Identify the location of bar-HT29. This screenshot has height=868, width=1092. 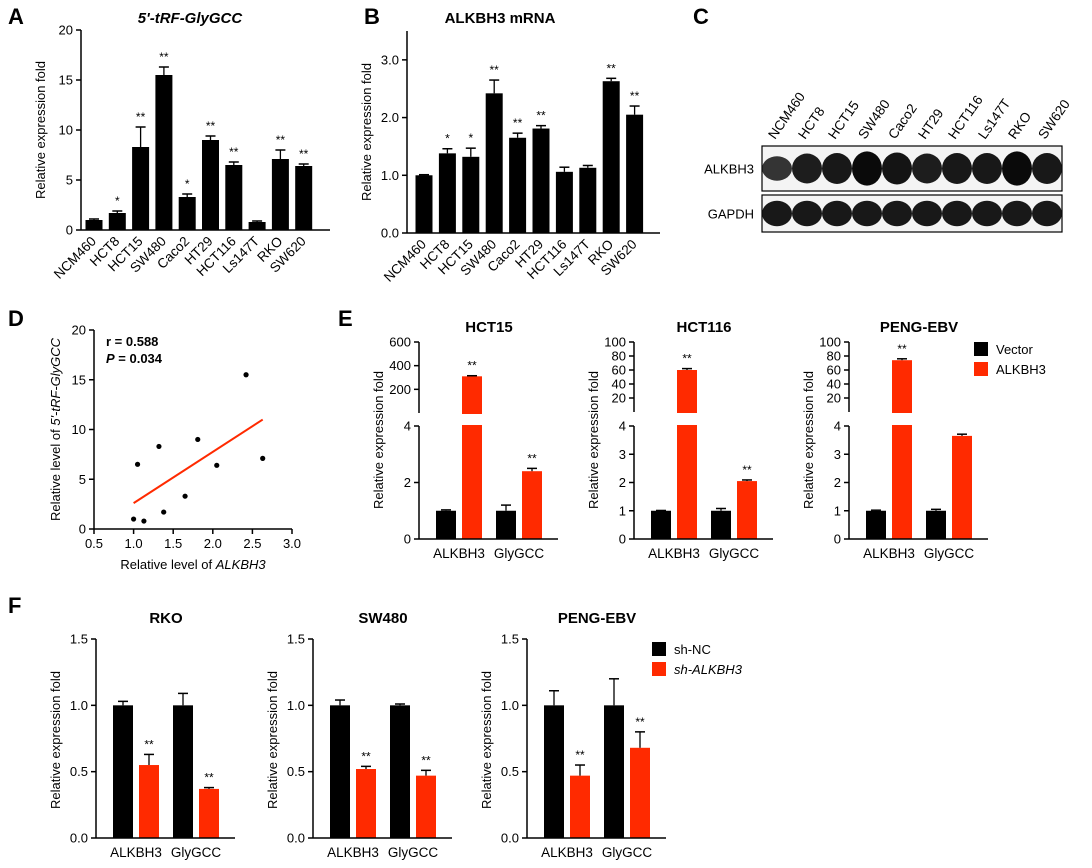
(210, 185).